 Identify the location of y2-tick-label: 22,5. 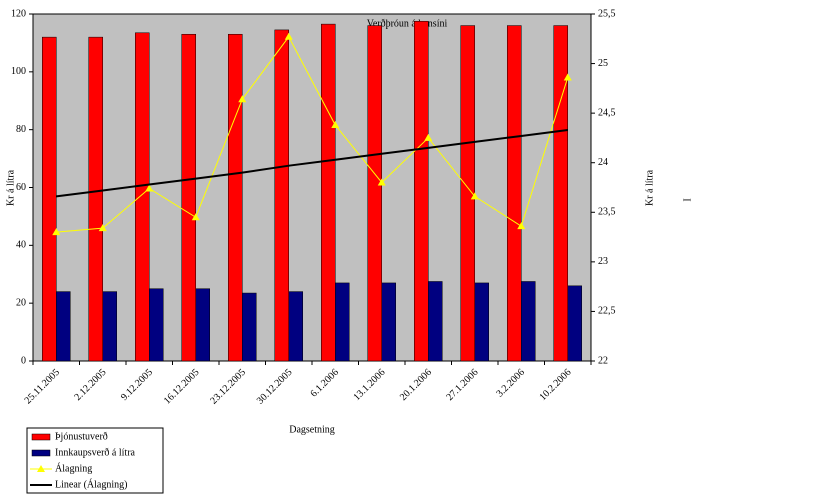
(607, 311).